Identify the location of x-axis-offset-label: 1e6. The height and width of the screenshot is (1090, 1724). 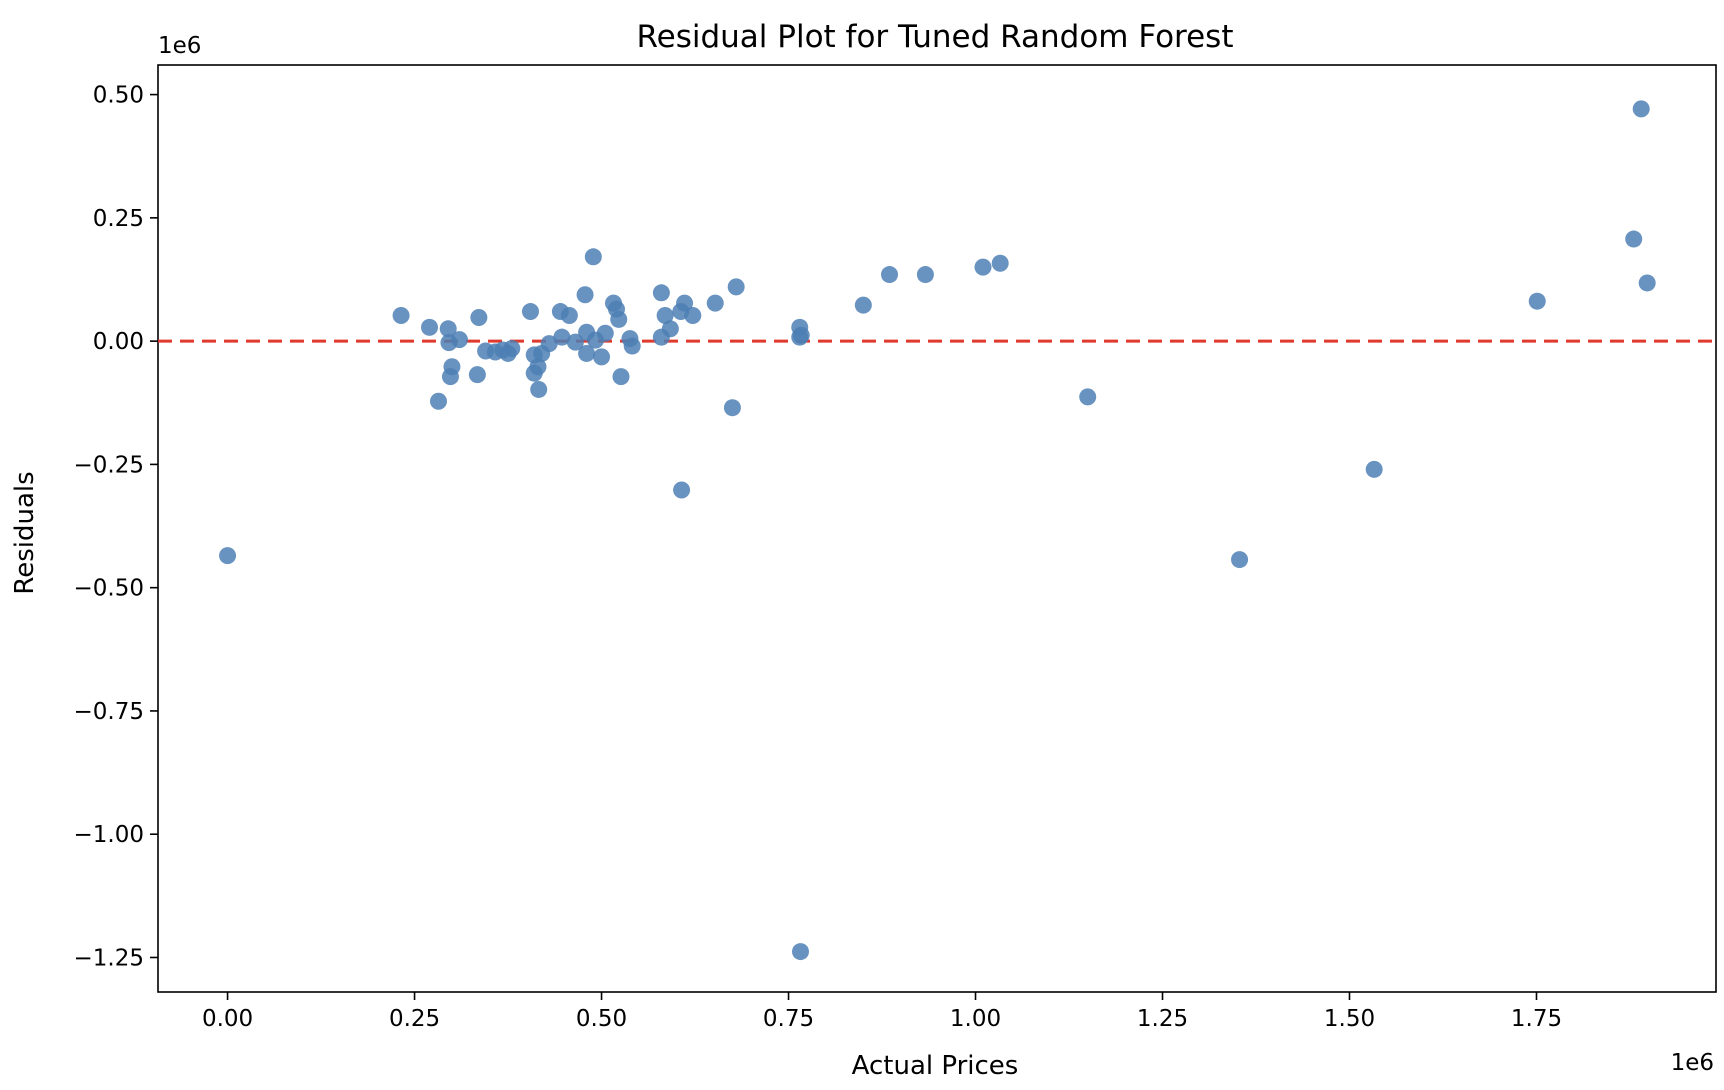
(1692, 1063).